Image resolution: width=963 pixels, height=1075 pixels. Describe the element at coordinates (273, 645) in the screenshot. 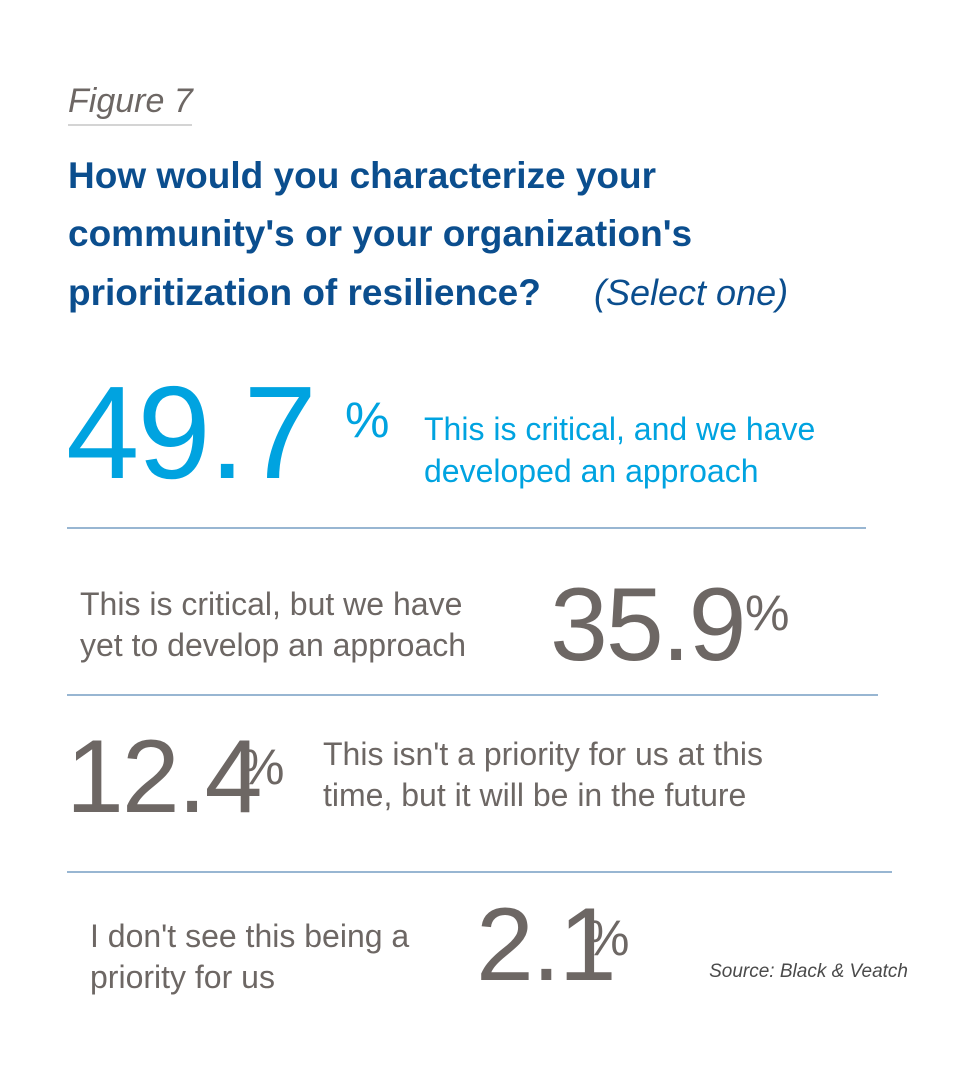

I see `label-line: yet to develop an approach` at that location.